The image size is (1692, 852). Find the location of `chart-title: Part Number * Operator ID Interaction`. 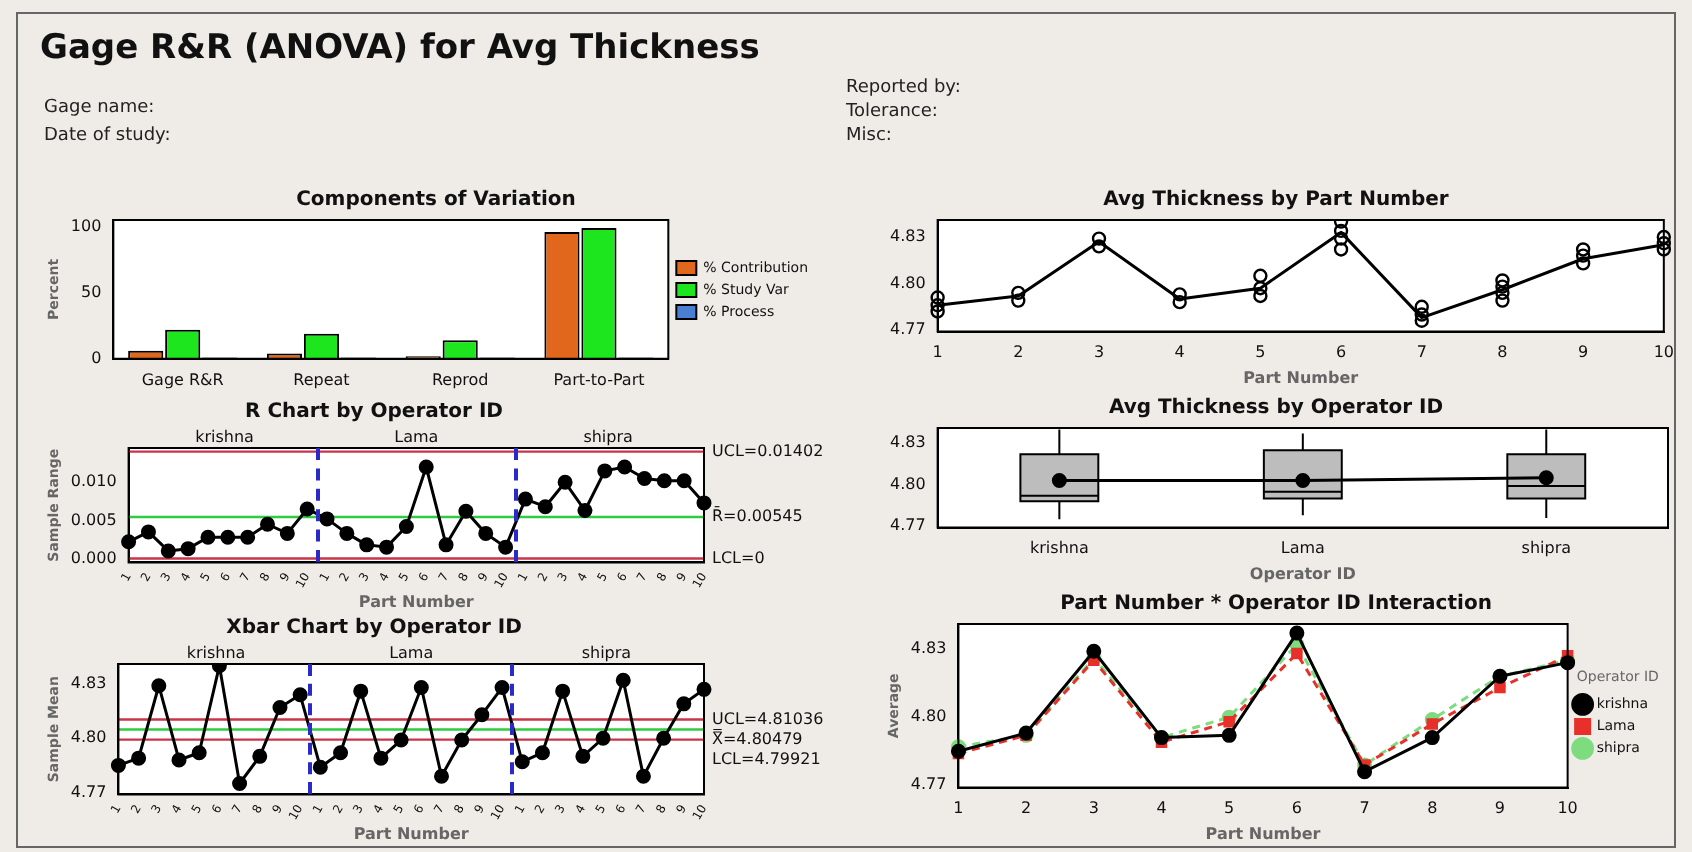

chart-title: Part Number * Operator ID Interaction is located at coordinates (1276, 604).